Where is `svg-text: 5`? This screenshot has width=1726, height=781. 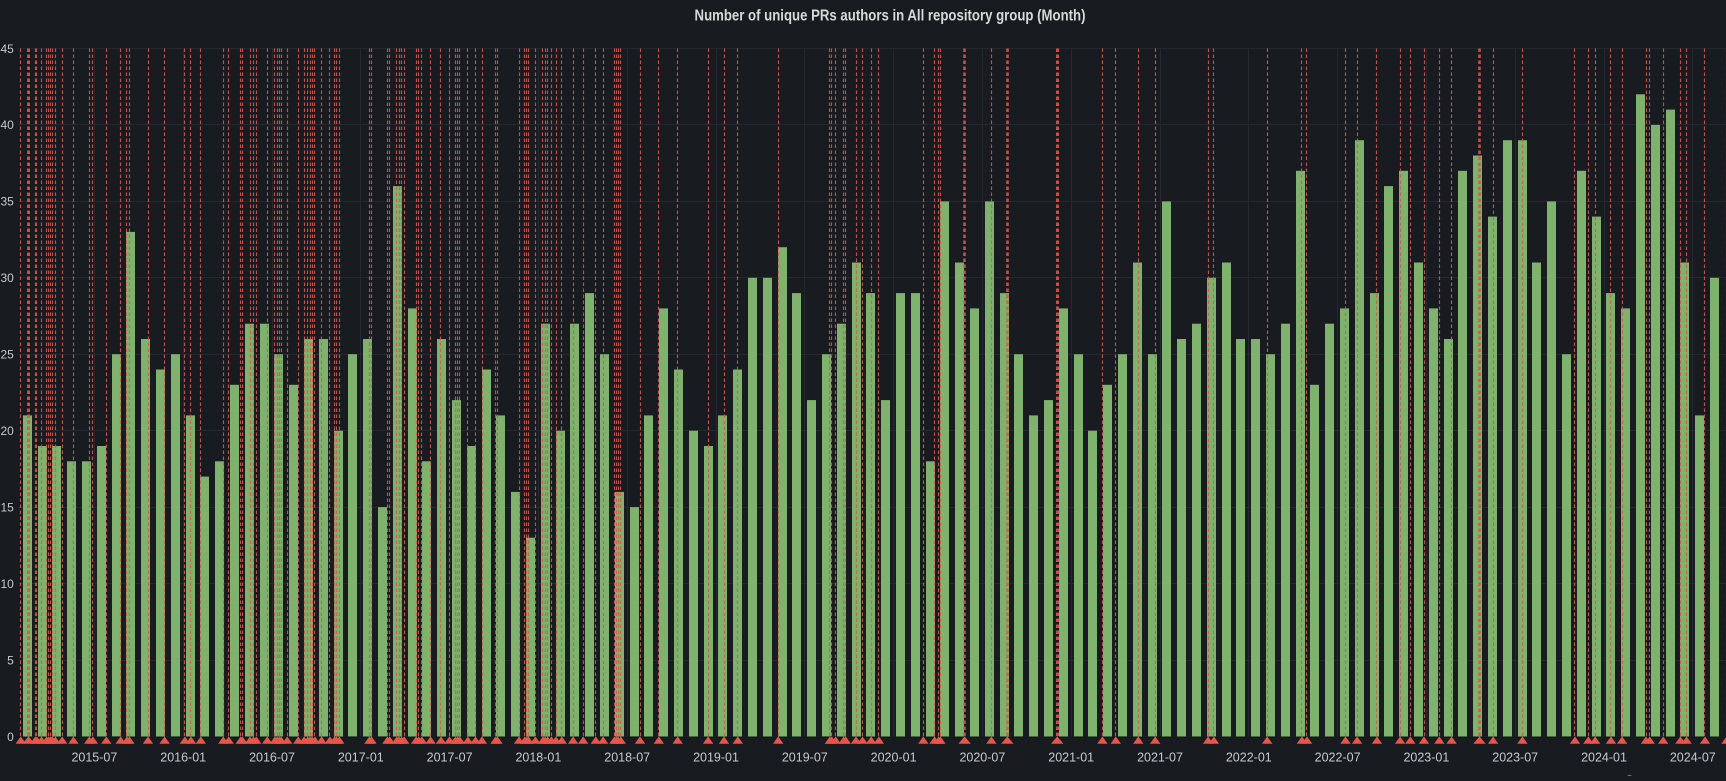
svg-text: 5 is located at coordinates (10, 660).